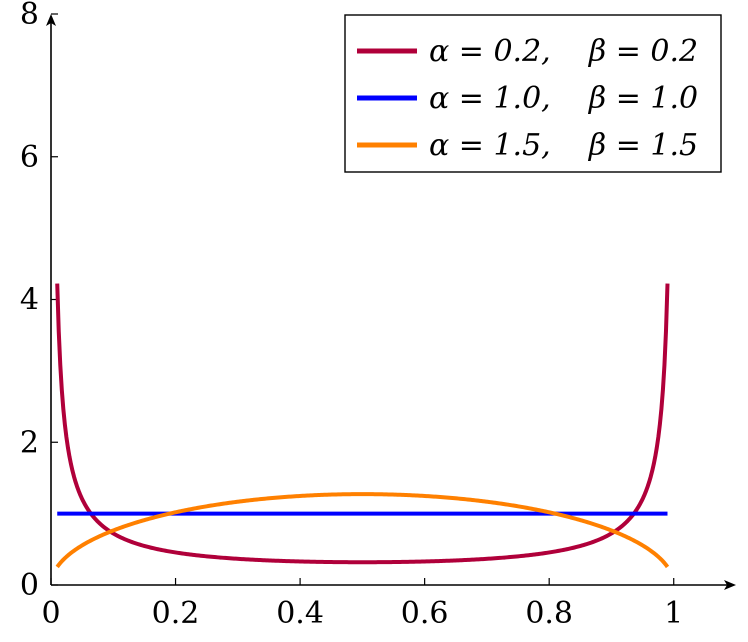  Describe the element at coordinates (29, 442) in the screenshot. I see `y-tick-label: 2` at that location.